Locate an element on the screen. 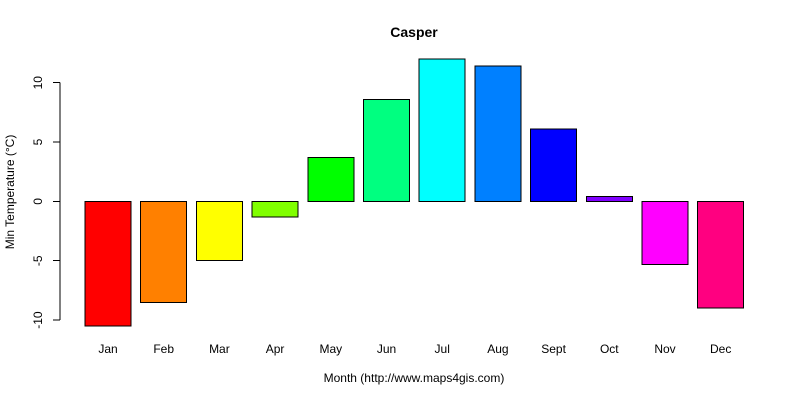 Image resolution: width=800 pixels, height=400 pixels. bar-jan is located at coordinates (108, 263).